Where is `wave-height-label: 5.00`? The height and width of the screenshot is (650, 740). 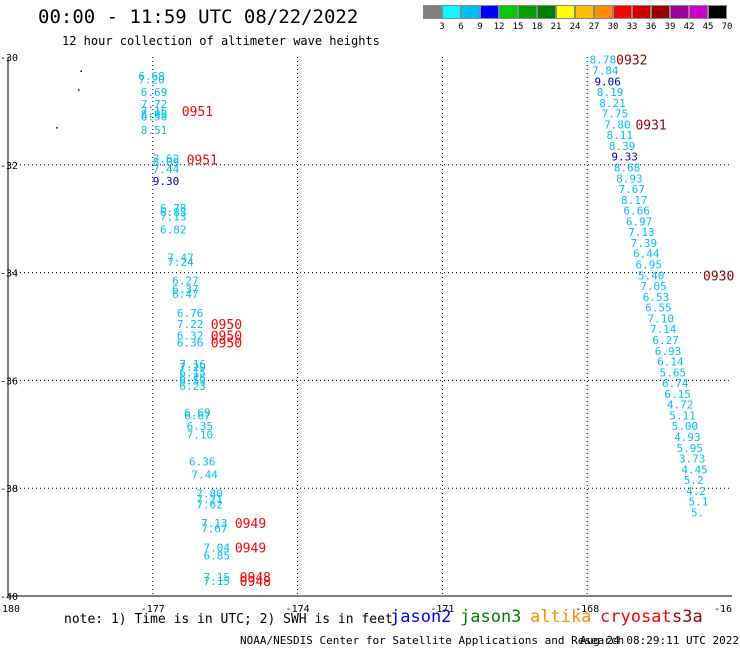 wave-height-label: 5.00 is located at coordinates (685, 426).